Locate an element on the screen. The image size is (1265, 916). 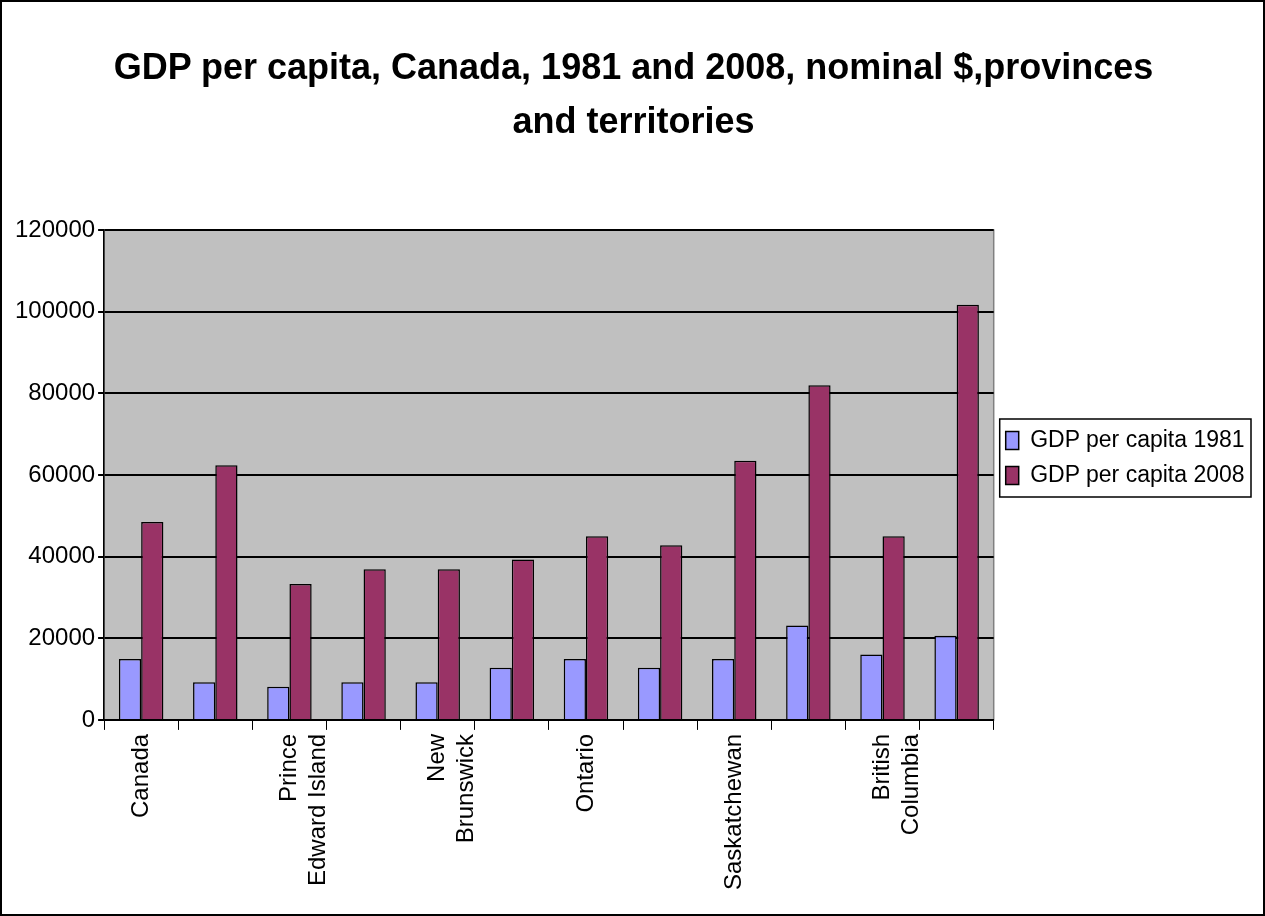
x-tick-label: British Columbia is located at coordinates (895, 784).